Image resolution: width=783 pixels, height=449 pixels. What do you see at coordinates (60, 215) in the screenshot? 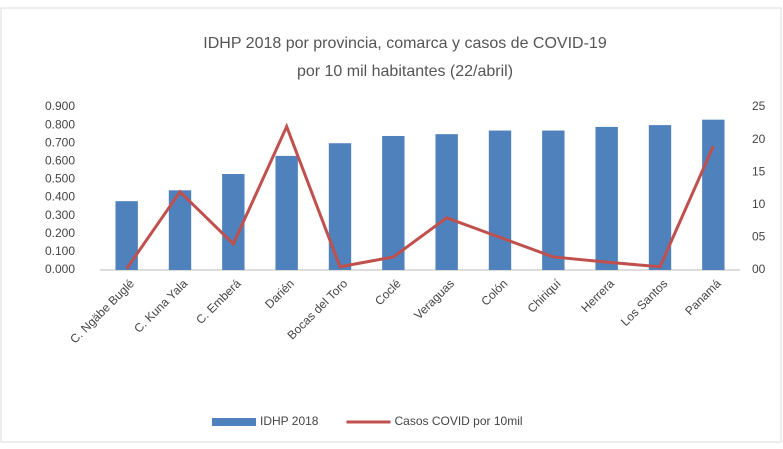
I see `y-tick-label: 0.300` at bounding box center [60, 215].